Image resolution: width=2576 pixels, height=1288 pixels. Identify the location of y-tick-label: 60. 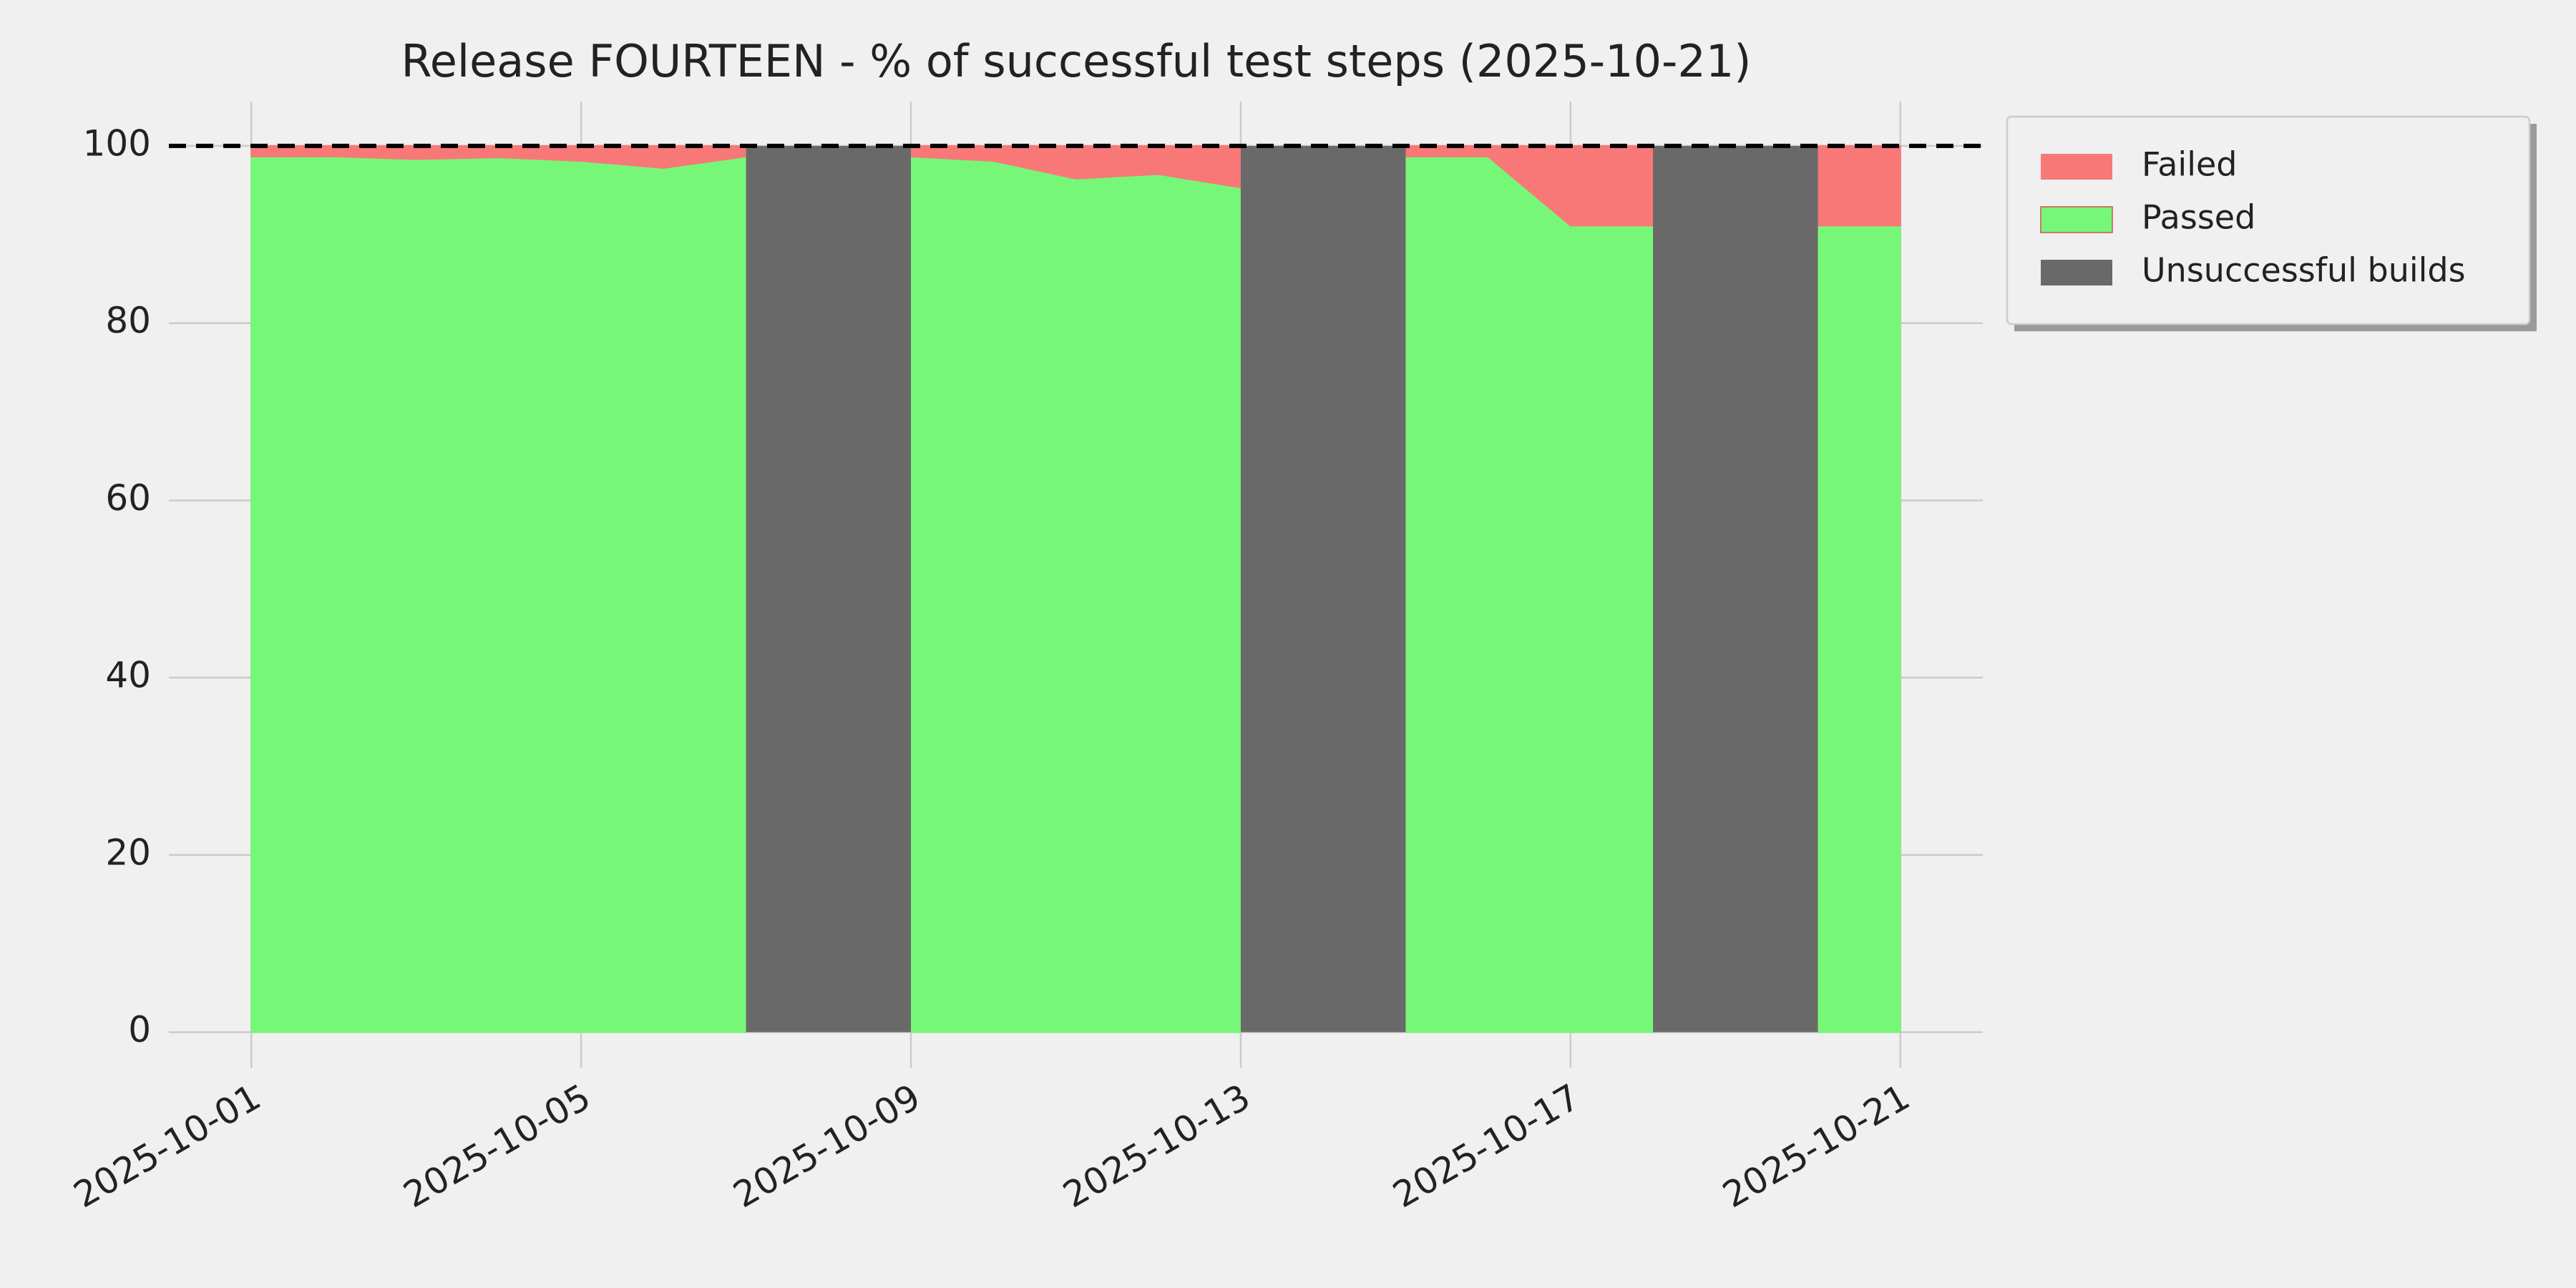
(128, 498).